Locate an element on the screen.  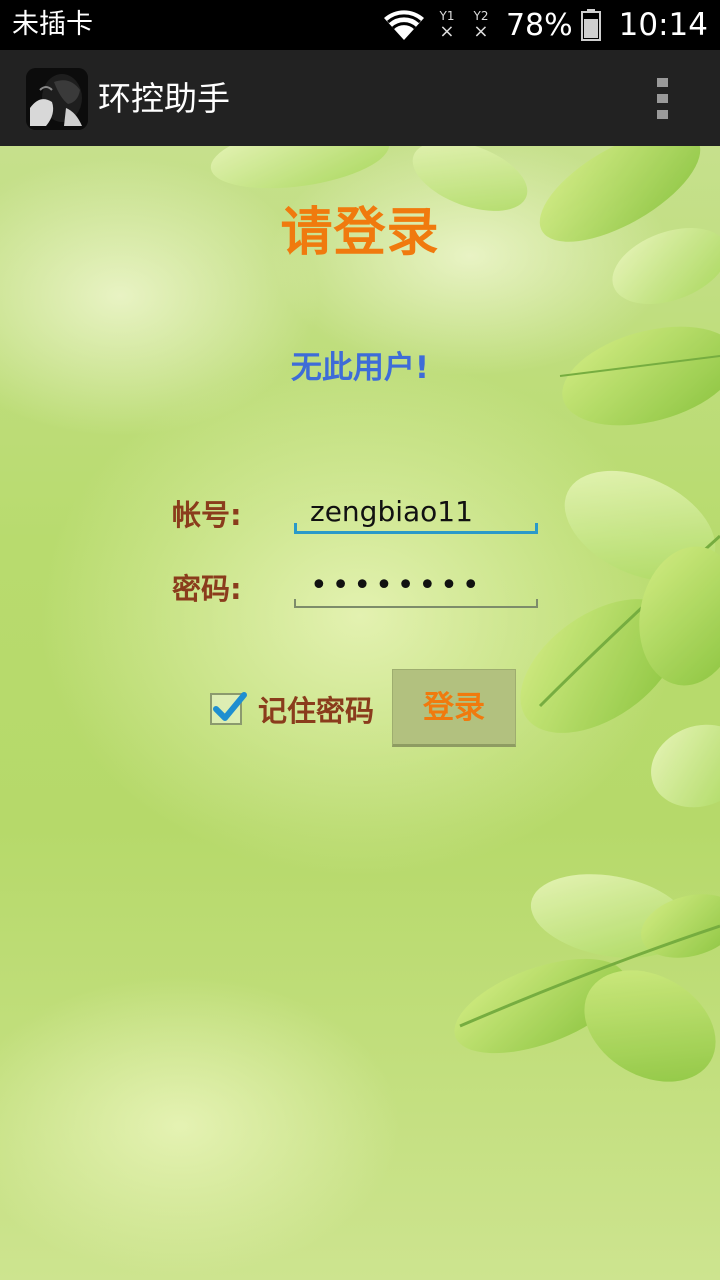
battery-percent: 78% is located at coordinates (539, 25).